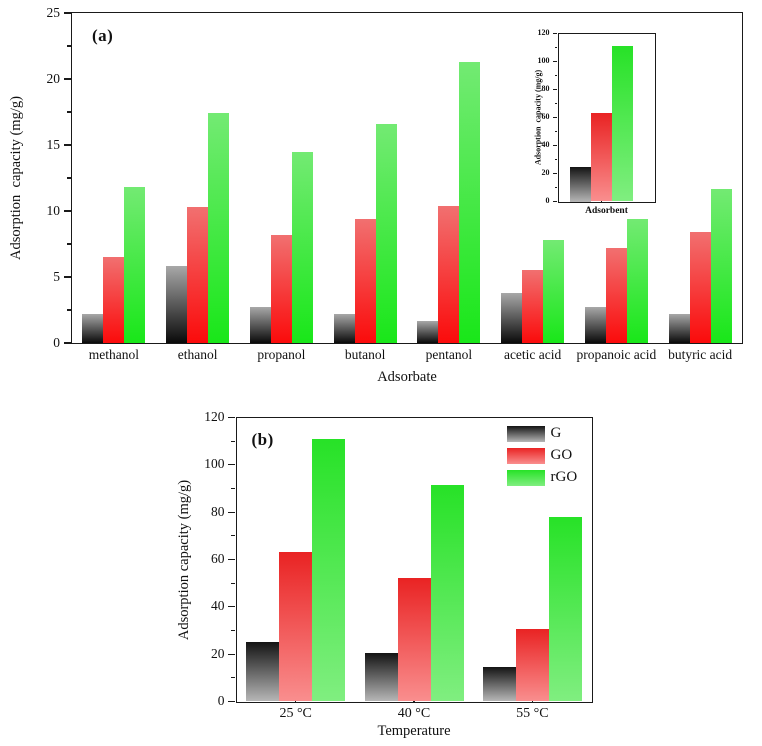 Image resolution: width=762 pixels, height=746 pixels. Describe the element at coordinates (606, 210) in the screenshot. I see `inset-x-axis-label: Adsorbent` at that location.